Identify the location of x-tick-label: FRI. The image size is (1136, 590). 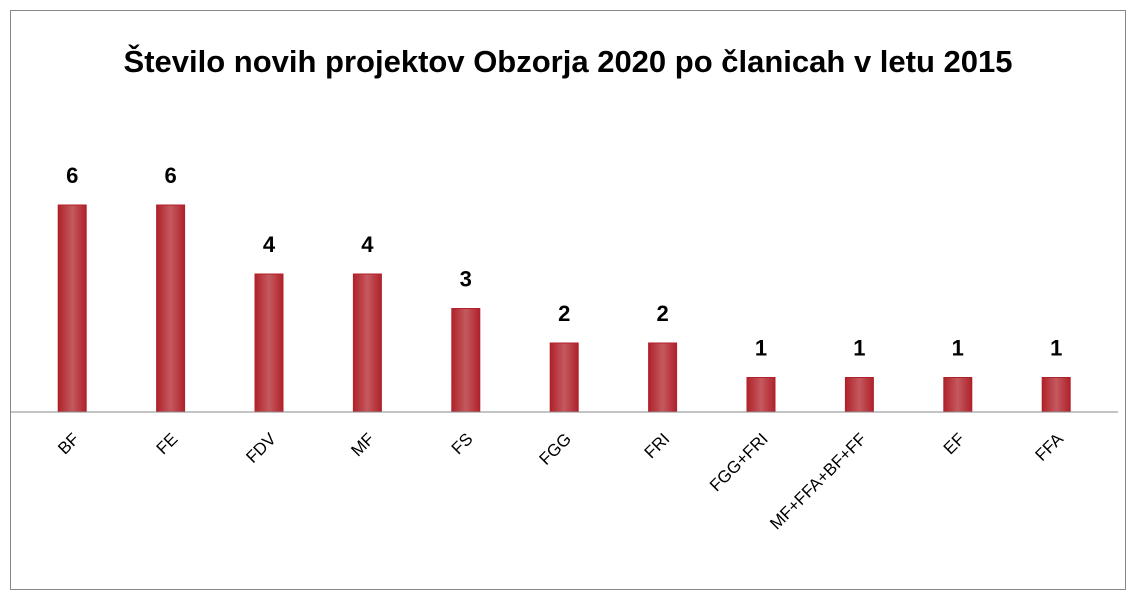
(657, 445).